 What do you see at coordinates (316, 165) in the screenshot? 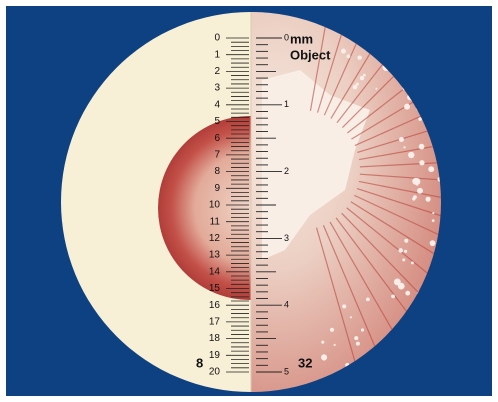
I see `pith` at bounding box center [316, 165].